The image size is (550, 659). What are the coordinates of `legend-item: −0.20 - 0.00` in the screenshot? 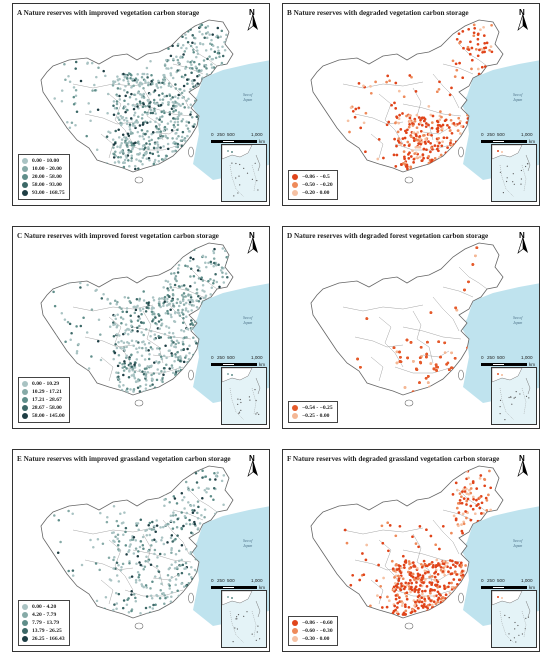 It's located at (312, 193).